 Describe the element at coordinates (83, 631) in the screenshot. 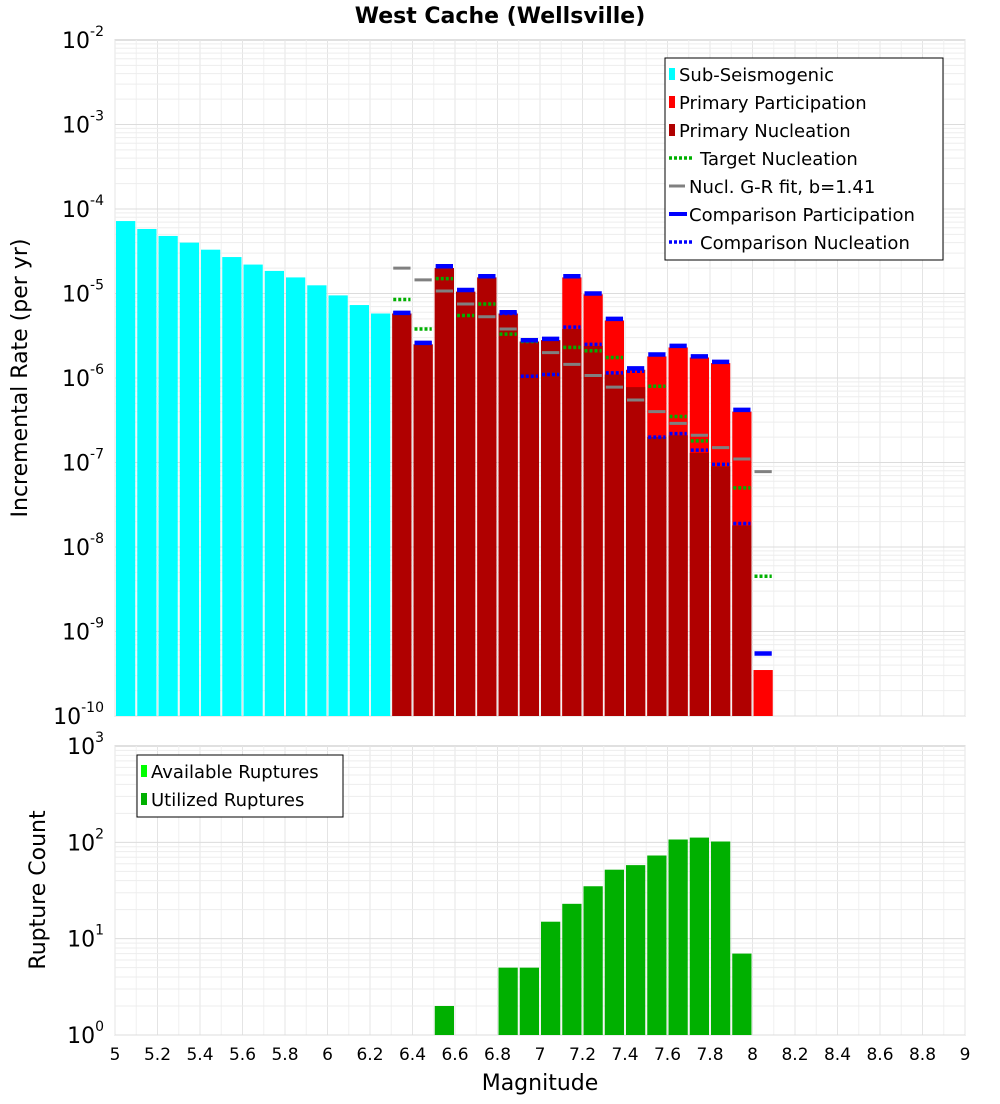

I see `y-tick-label: 10⁻⁹` at that location.